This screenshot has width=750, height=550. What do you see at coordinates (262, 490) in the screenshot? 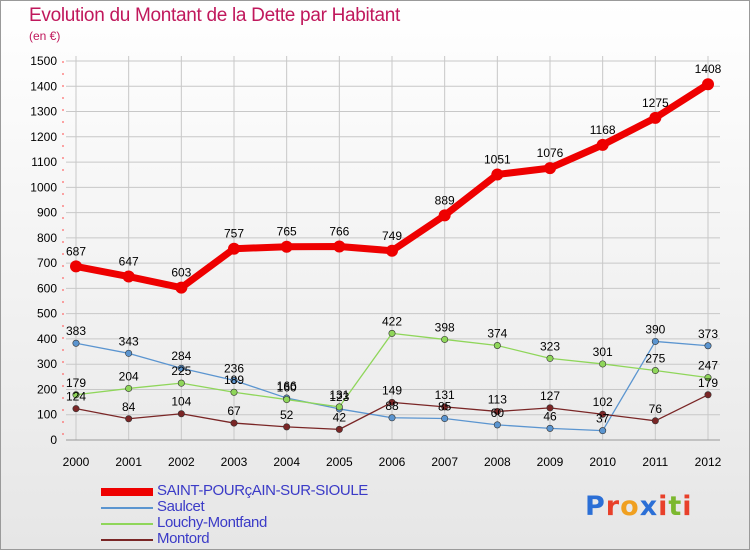
I see `legend-label: SAINT-POURçAIN-SUR-SIOULE` at bounding box center [262, 490].